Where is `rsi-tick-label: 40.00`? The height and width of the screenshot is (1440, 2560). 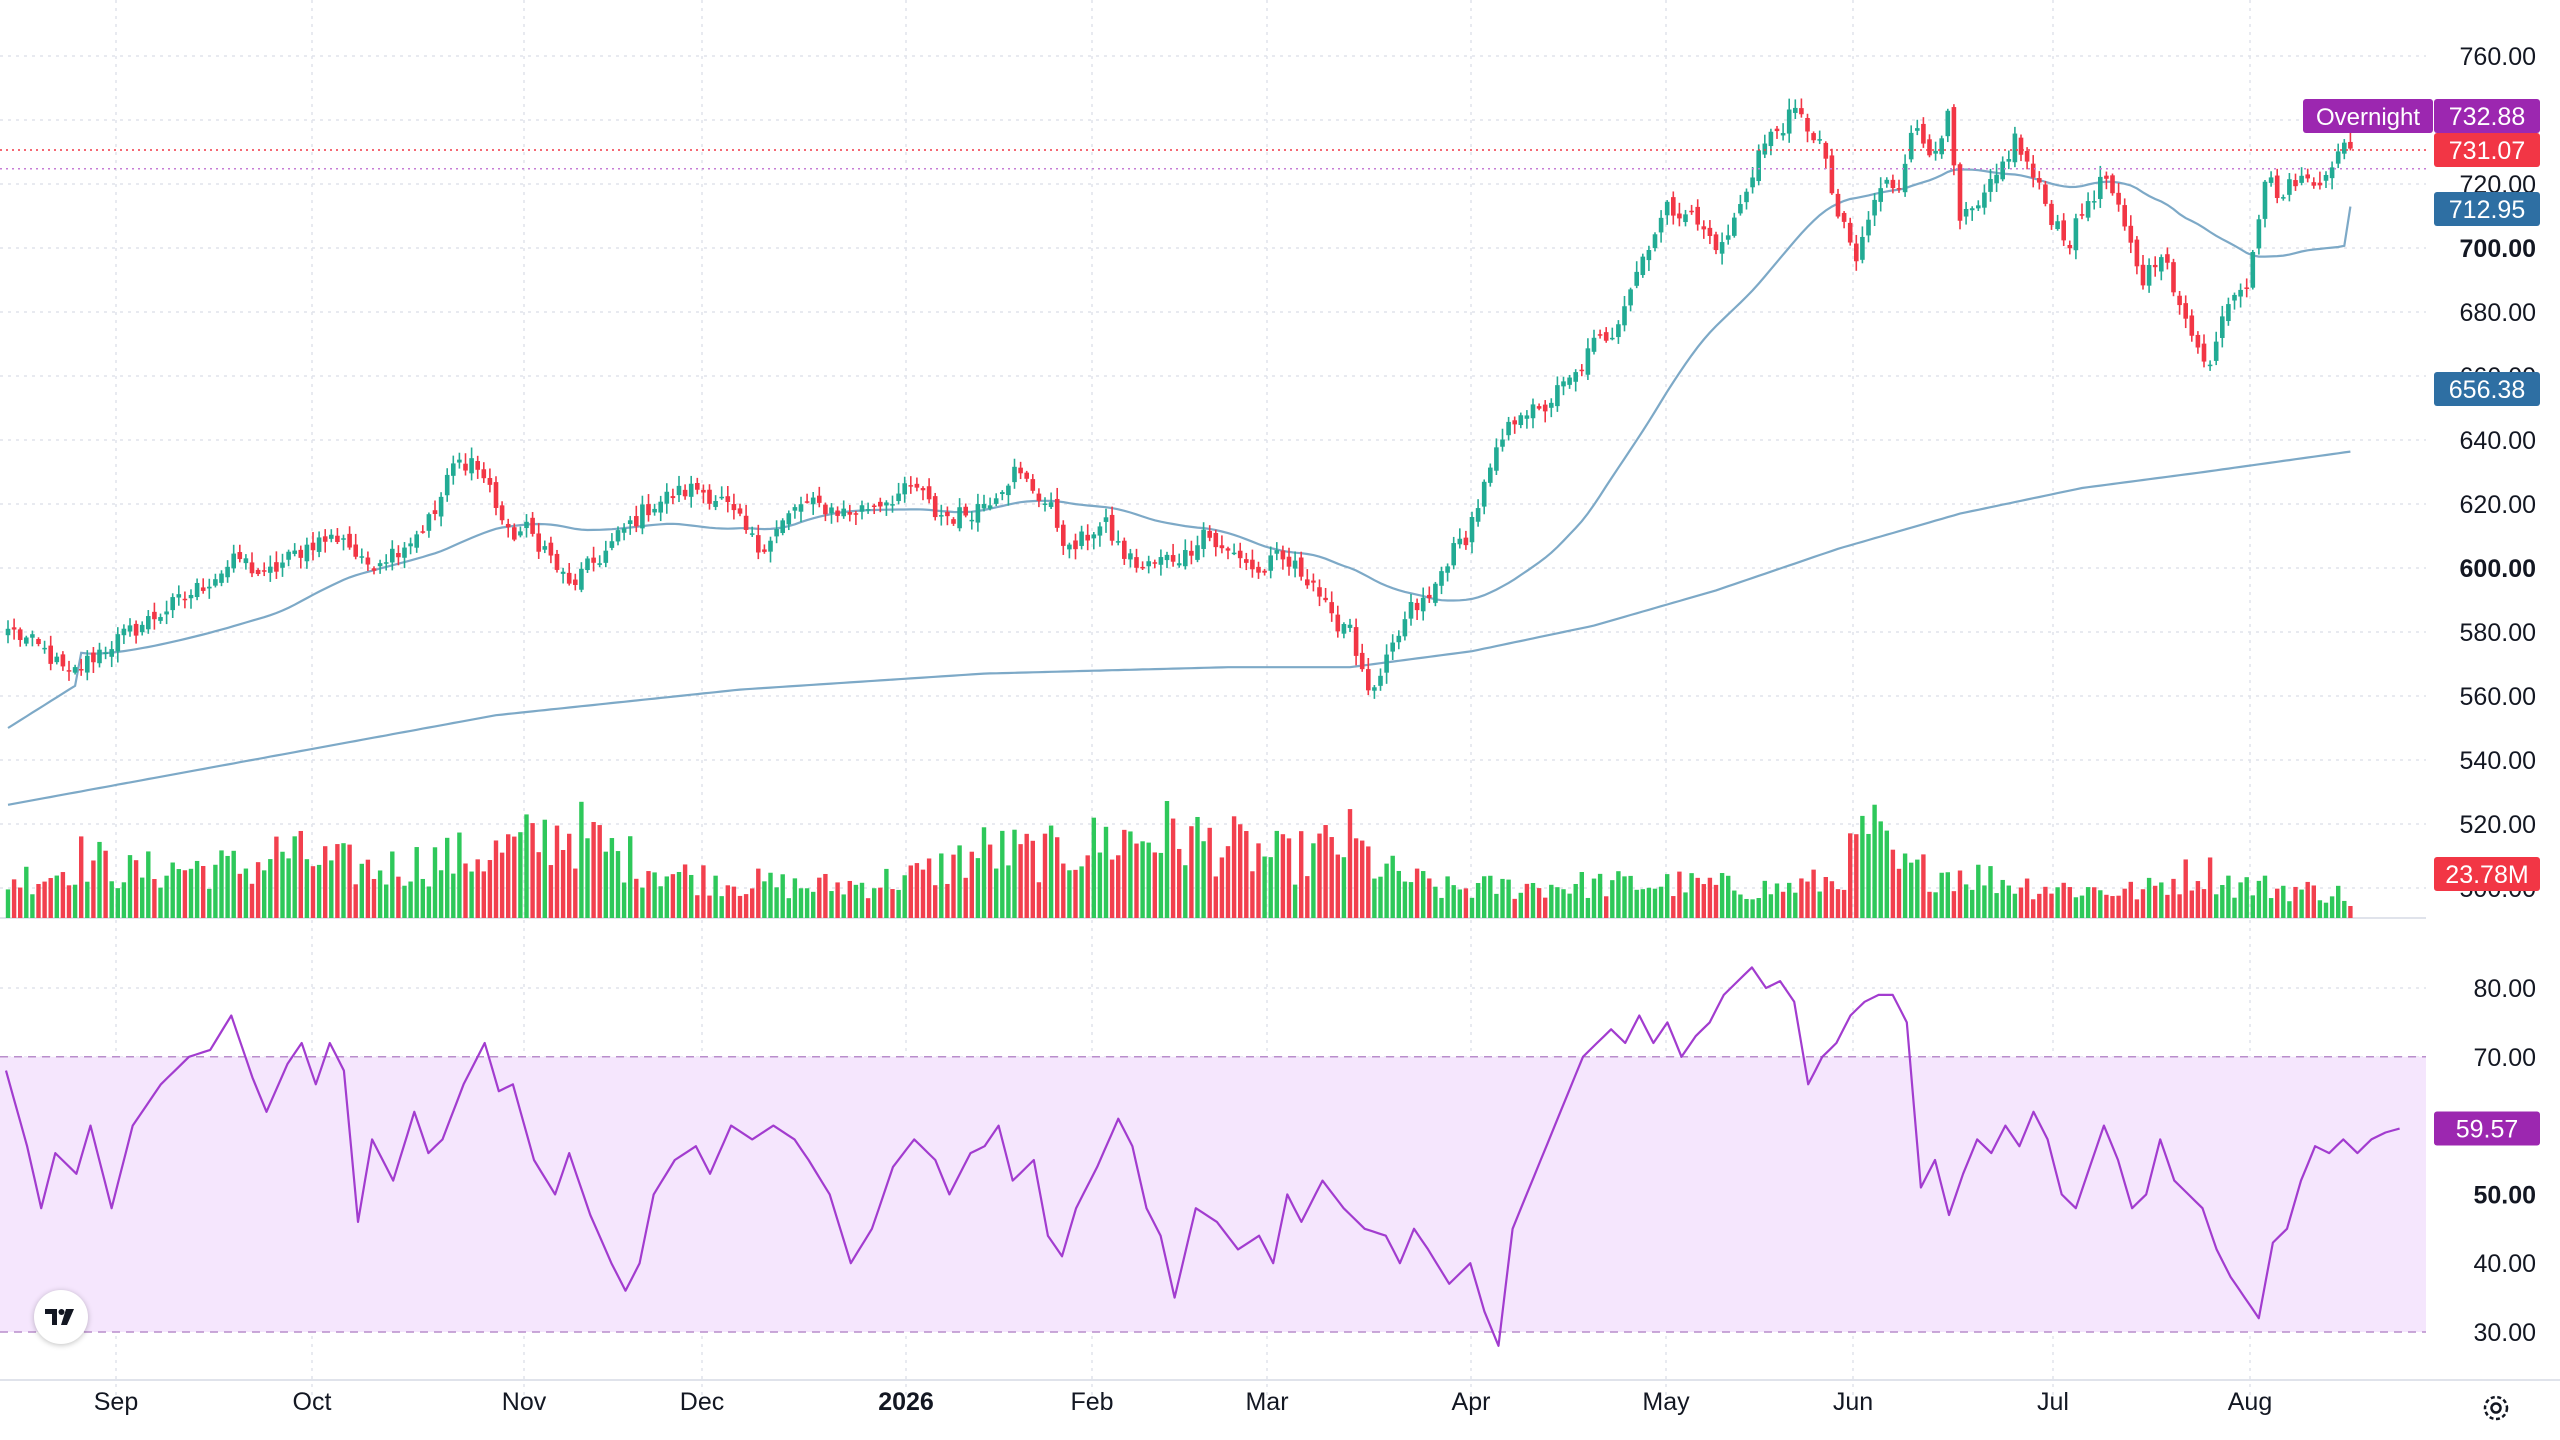
rsi-tick-label: 40.00 is located at coordinates (2504, 1264).